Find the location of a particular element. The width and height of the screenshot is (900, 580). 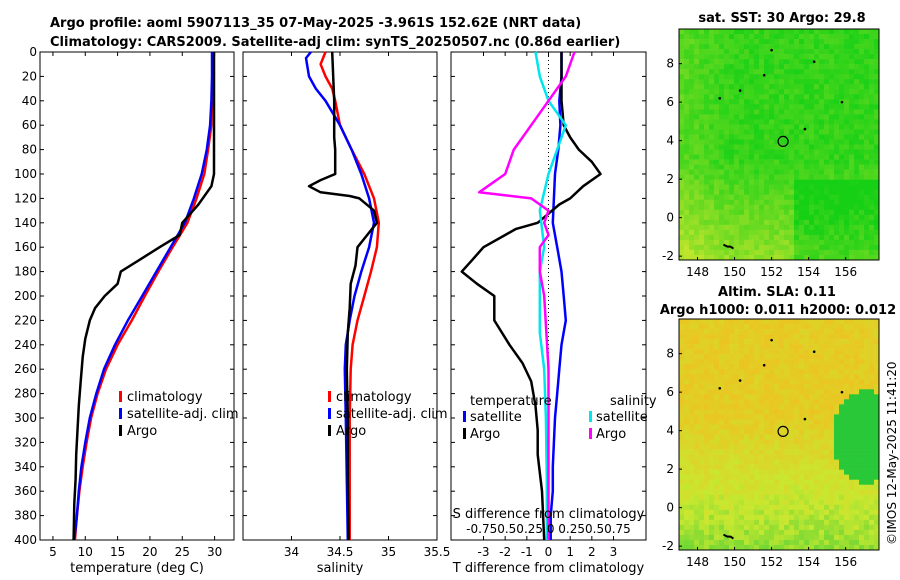

sla-map-title-line2: Argo h1000: 0.011 h2000: 0.012 is located at coordinates (778, 310).